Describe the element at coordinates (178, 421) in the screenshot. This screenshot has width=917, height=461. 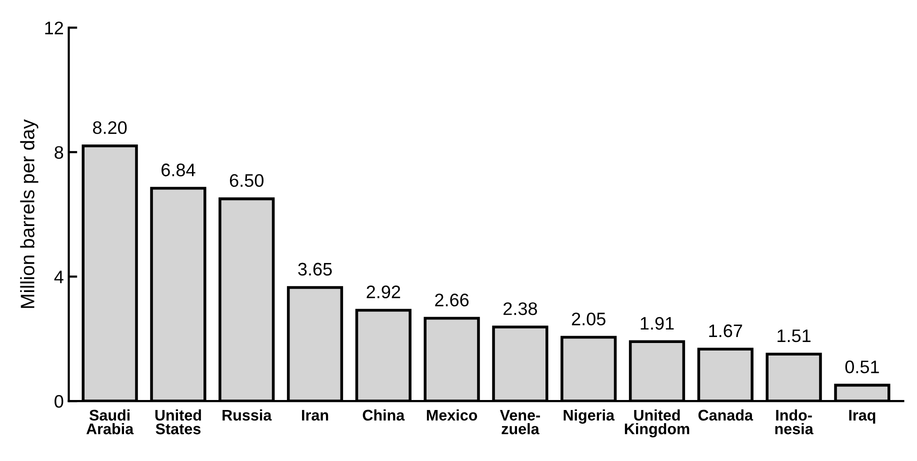
I see `x-tick-label: United States` at that location.